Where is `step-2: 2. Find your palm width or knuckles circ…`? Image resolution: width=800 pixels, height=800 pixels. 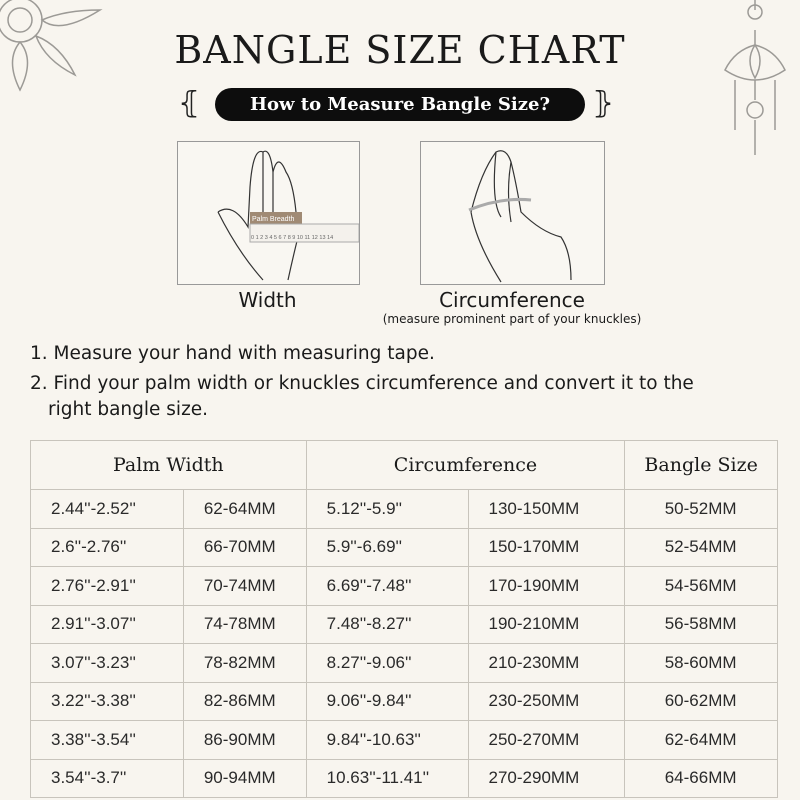 step-2: 2. Find your palm width or knuckles circ… is located at coordinates (362, 383).